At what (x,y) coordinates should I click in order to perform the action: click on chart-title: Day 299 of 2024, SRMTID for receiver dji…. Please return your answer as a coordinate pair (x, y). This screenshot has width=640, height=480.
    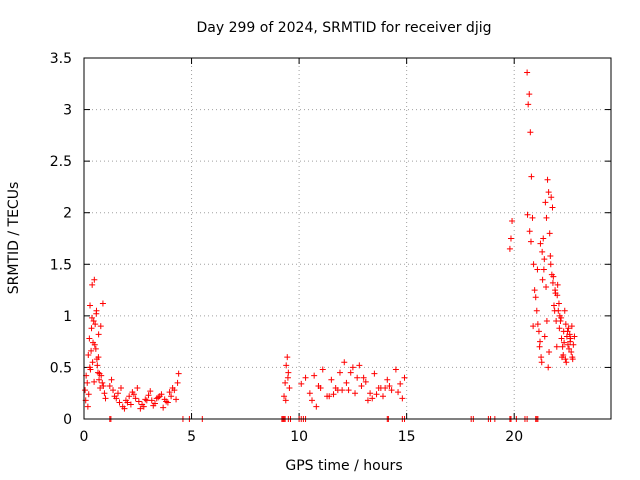
    Looking at the image, I should click on (344, 28).